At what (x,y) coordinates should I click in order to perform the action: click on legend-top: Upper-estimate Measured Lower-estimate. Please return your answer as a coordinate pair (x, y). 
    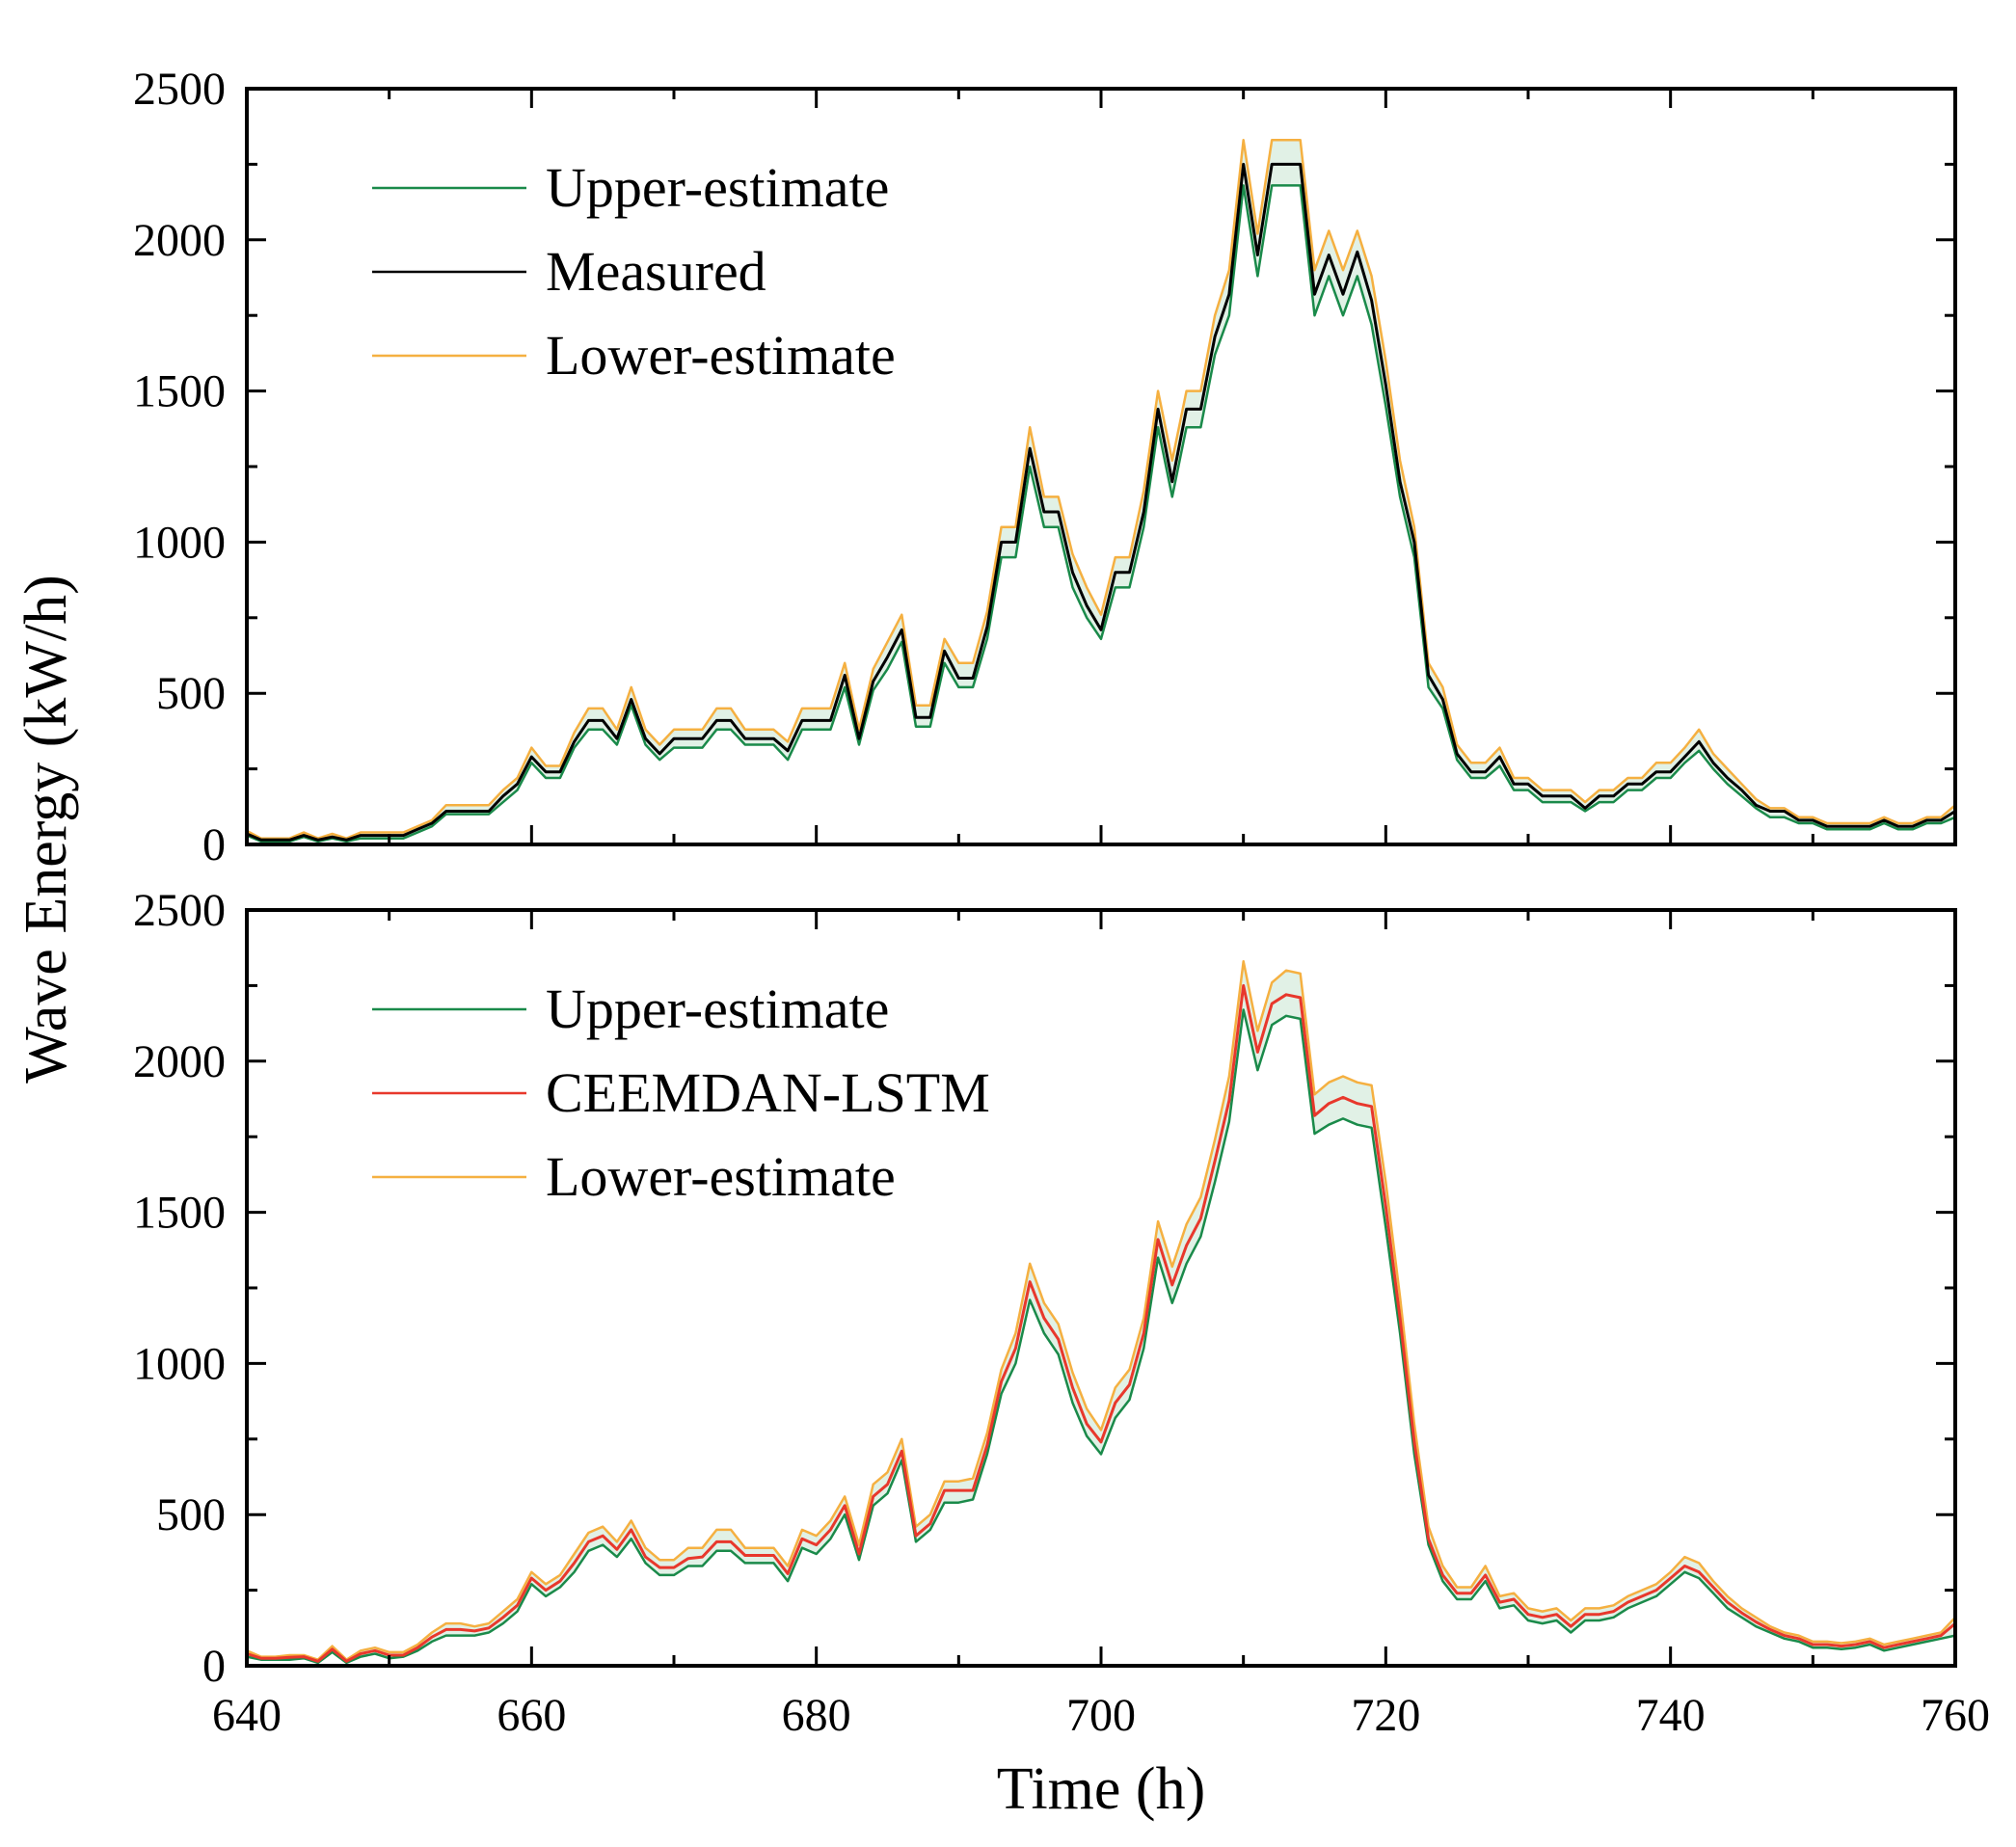
    Looking at the image, I should click on (634, 271).